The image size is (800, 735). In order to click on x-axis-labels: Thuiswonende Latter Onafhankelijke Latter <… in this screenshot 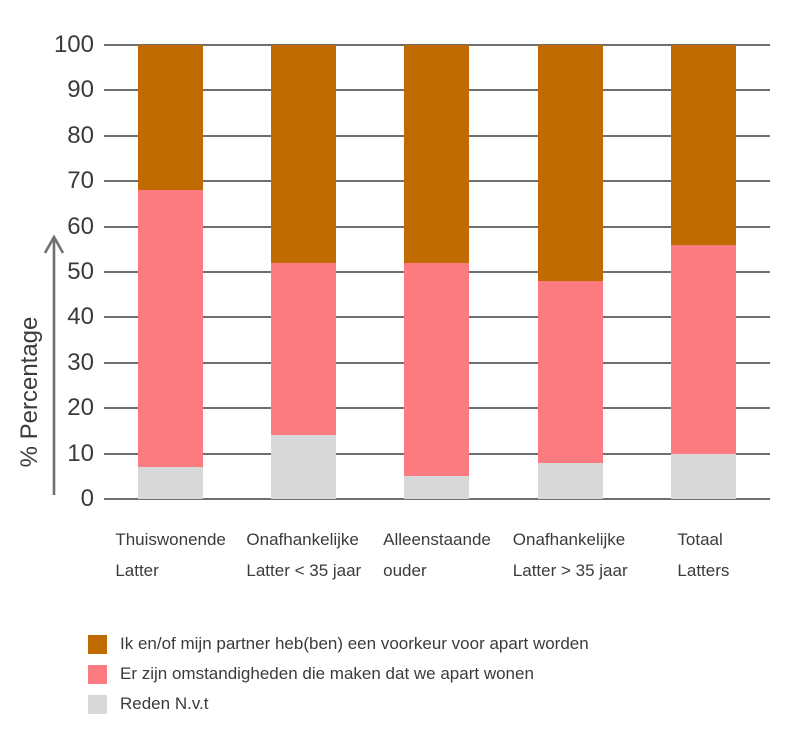, I will do `click(437, 555)`.